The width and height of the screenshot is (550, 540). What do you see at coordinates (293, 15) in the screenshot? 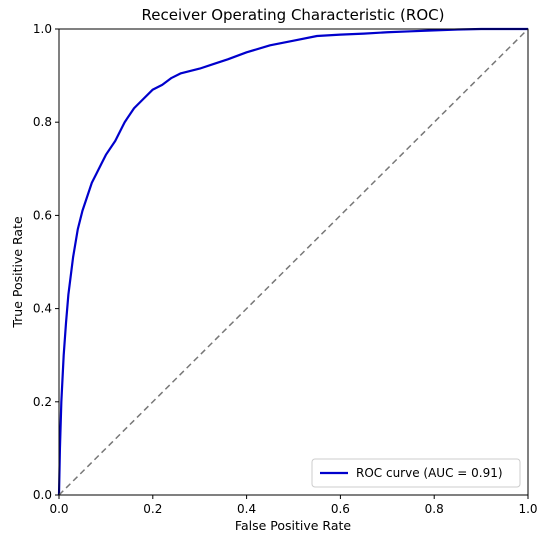
I see `chart-title: Receiver Operating Characteristic (ROC)` at bounding box center [293, 15].